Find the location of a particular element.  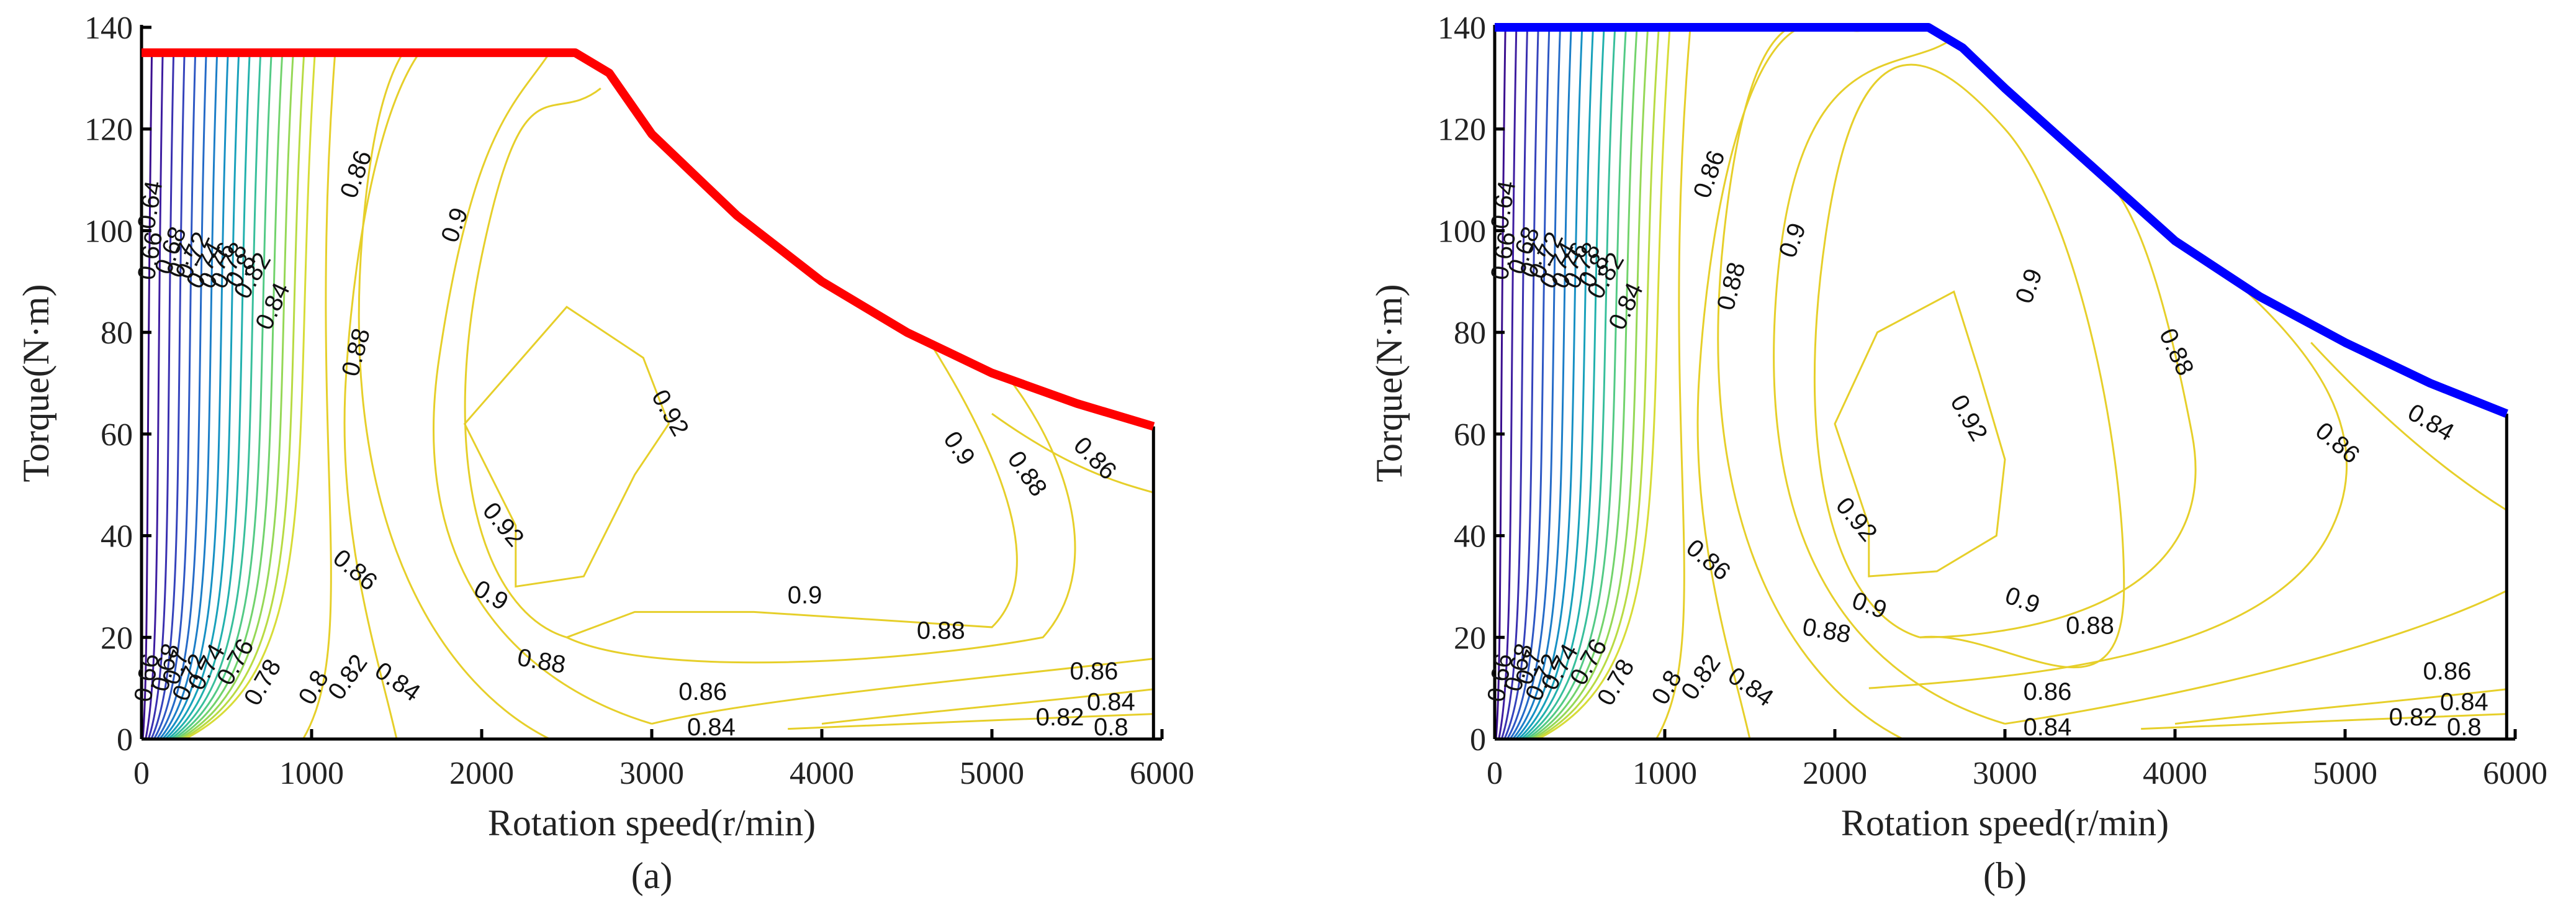

y-tick-label: 40 is located at coordinates (117, 537).